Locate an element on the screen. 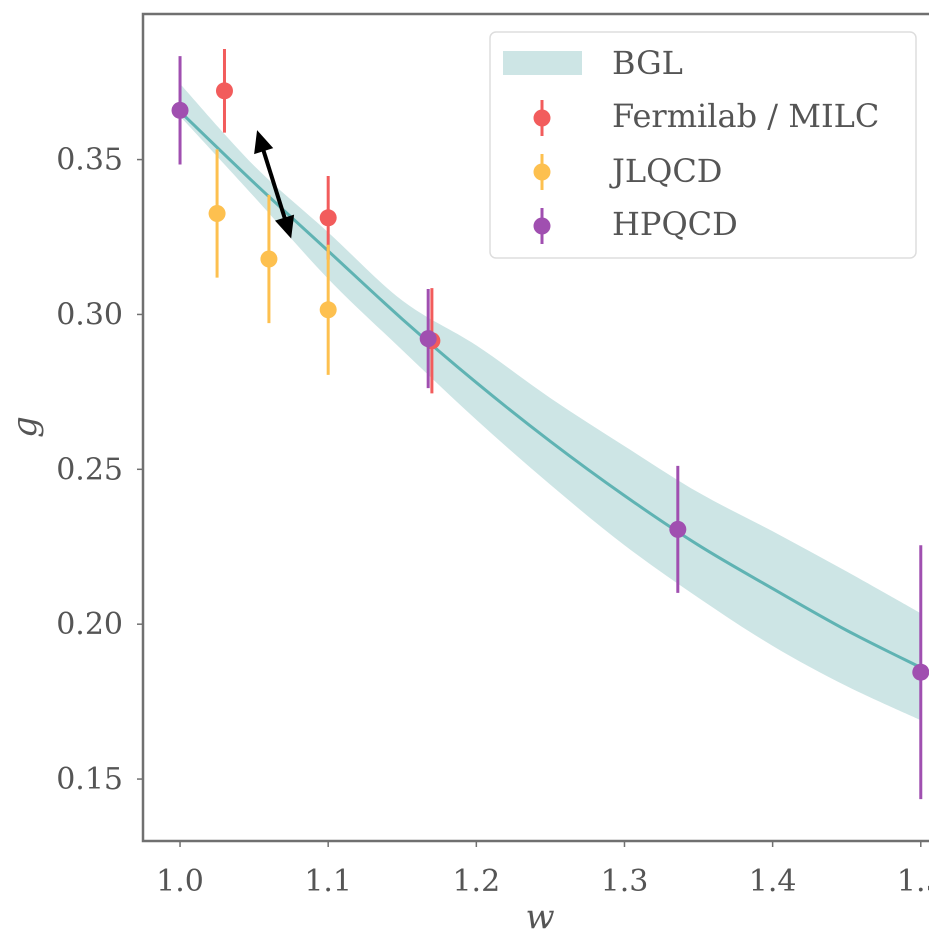  legend-frame is located at coordinates (703, 145).